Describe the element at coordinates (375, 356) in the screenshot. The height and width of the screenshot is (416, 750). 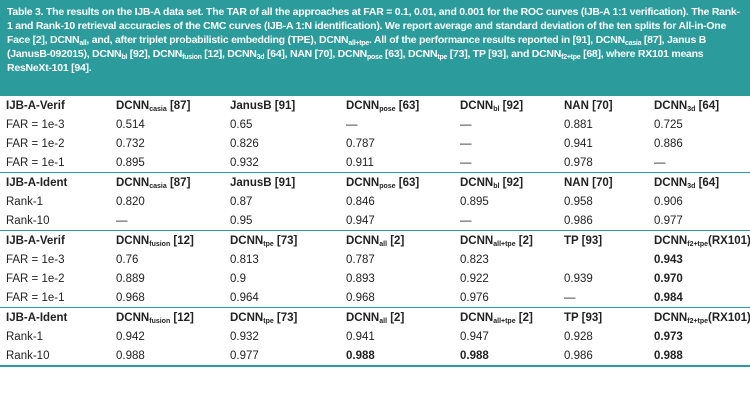
I see `data-row: Rank-10 0.988 0.977 0.988 0.988 0.986 0.988` at that location.